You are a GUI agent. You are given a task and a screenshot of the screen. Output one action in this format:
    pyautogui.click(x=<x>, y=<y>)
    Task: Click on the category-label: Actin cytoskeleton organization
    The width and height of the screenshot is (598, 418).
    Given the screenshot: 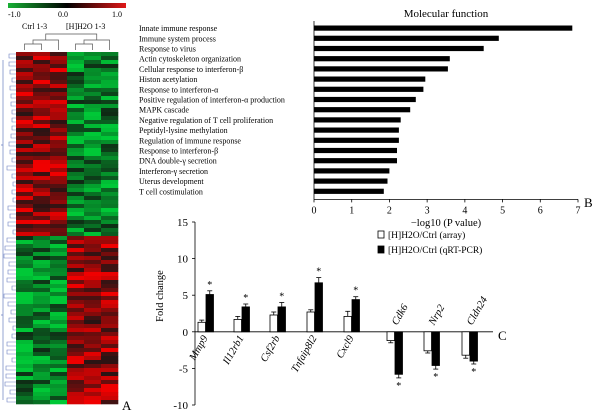 What is the action you would take?
    pyautogui.click(x=190, y=59)
    